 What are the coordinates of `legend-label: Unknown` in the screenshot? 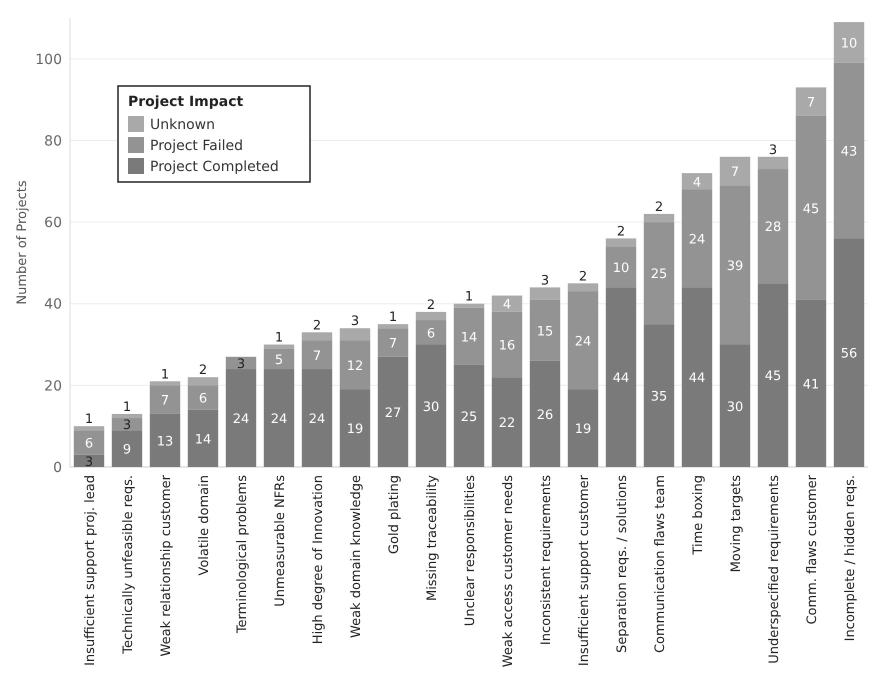 It's located at (182, 125).